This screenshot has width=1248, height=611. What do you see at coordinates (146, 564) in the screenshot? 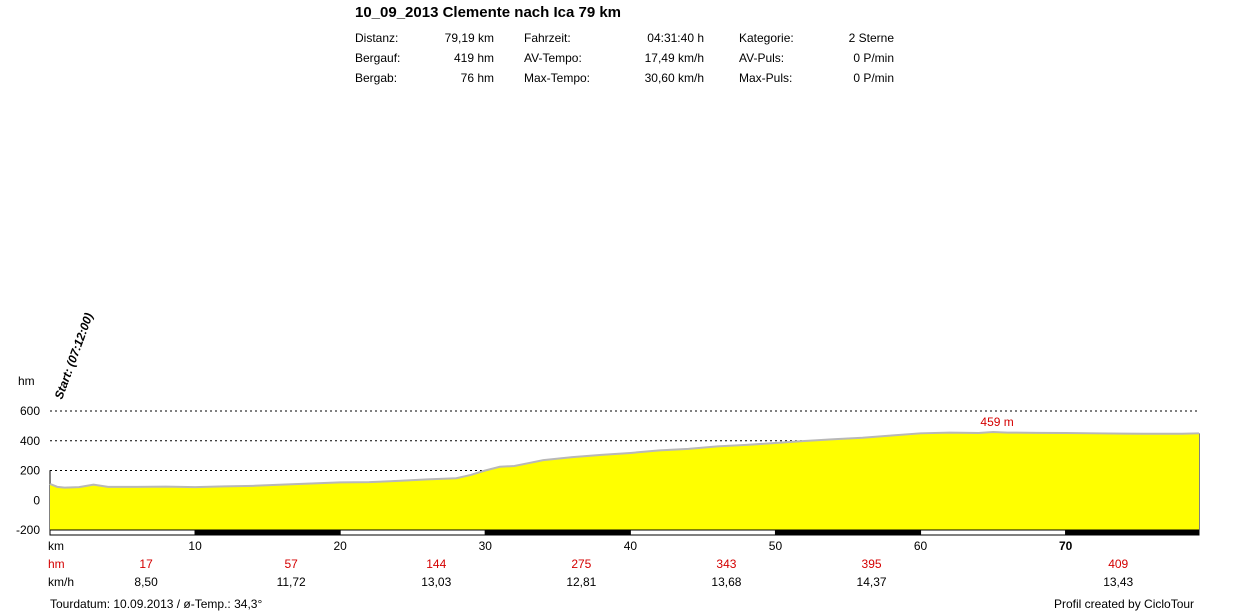
I see `hm-value: 17` at bounding box center [146, 564].